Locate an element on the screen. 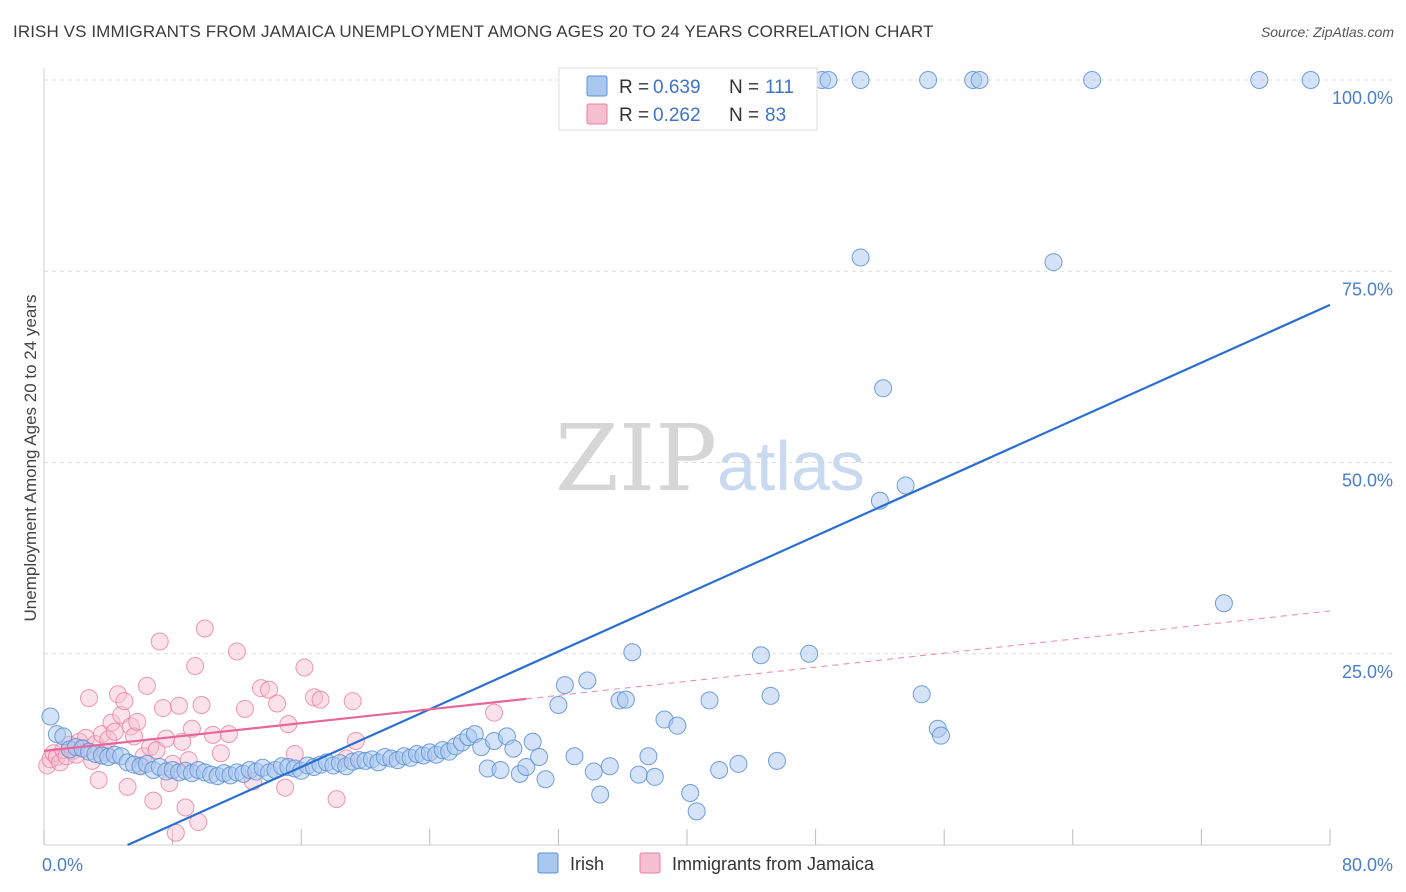 The image size is (1406, 892). y-axis-label: Unemployment Among Ages 20 to 24 years is located at coordinates (30, 458).